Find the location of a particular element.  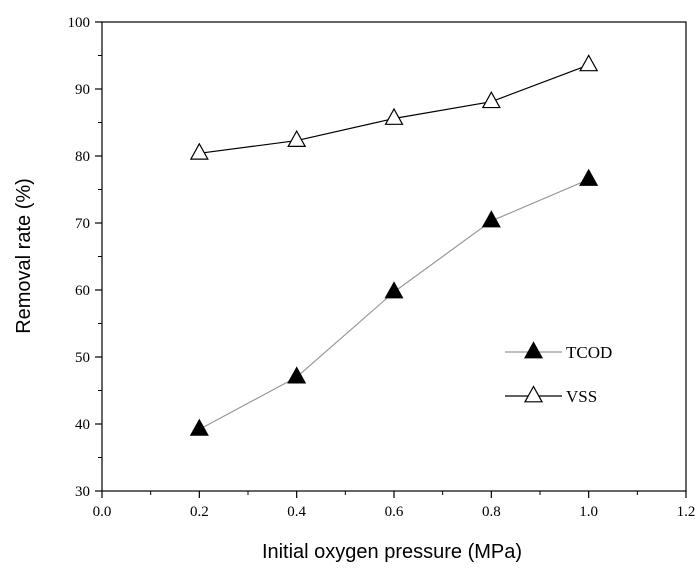

y-tick-label: 100 is located at coordinates (79, 23).